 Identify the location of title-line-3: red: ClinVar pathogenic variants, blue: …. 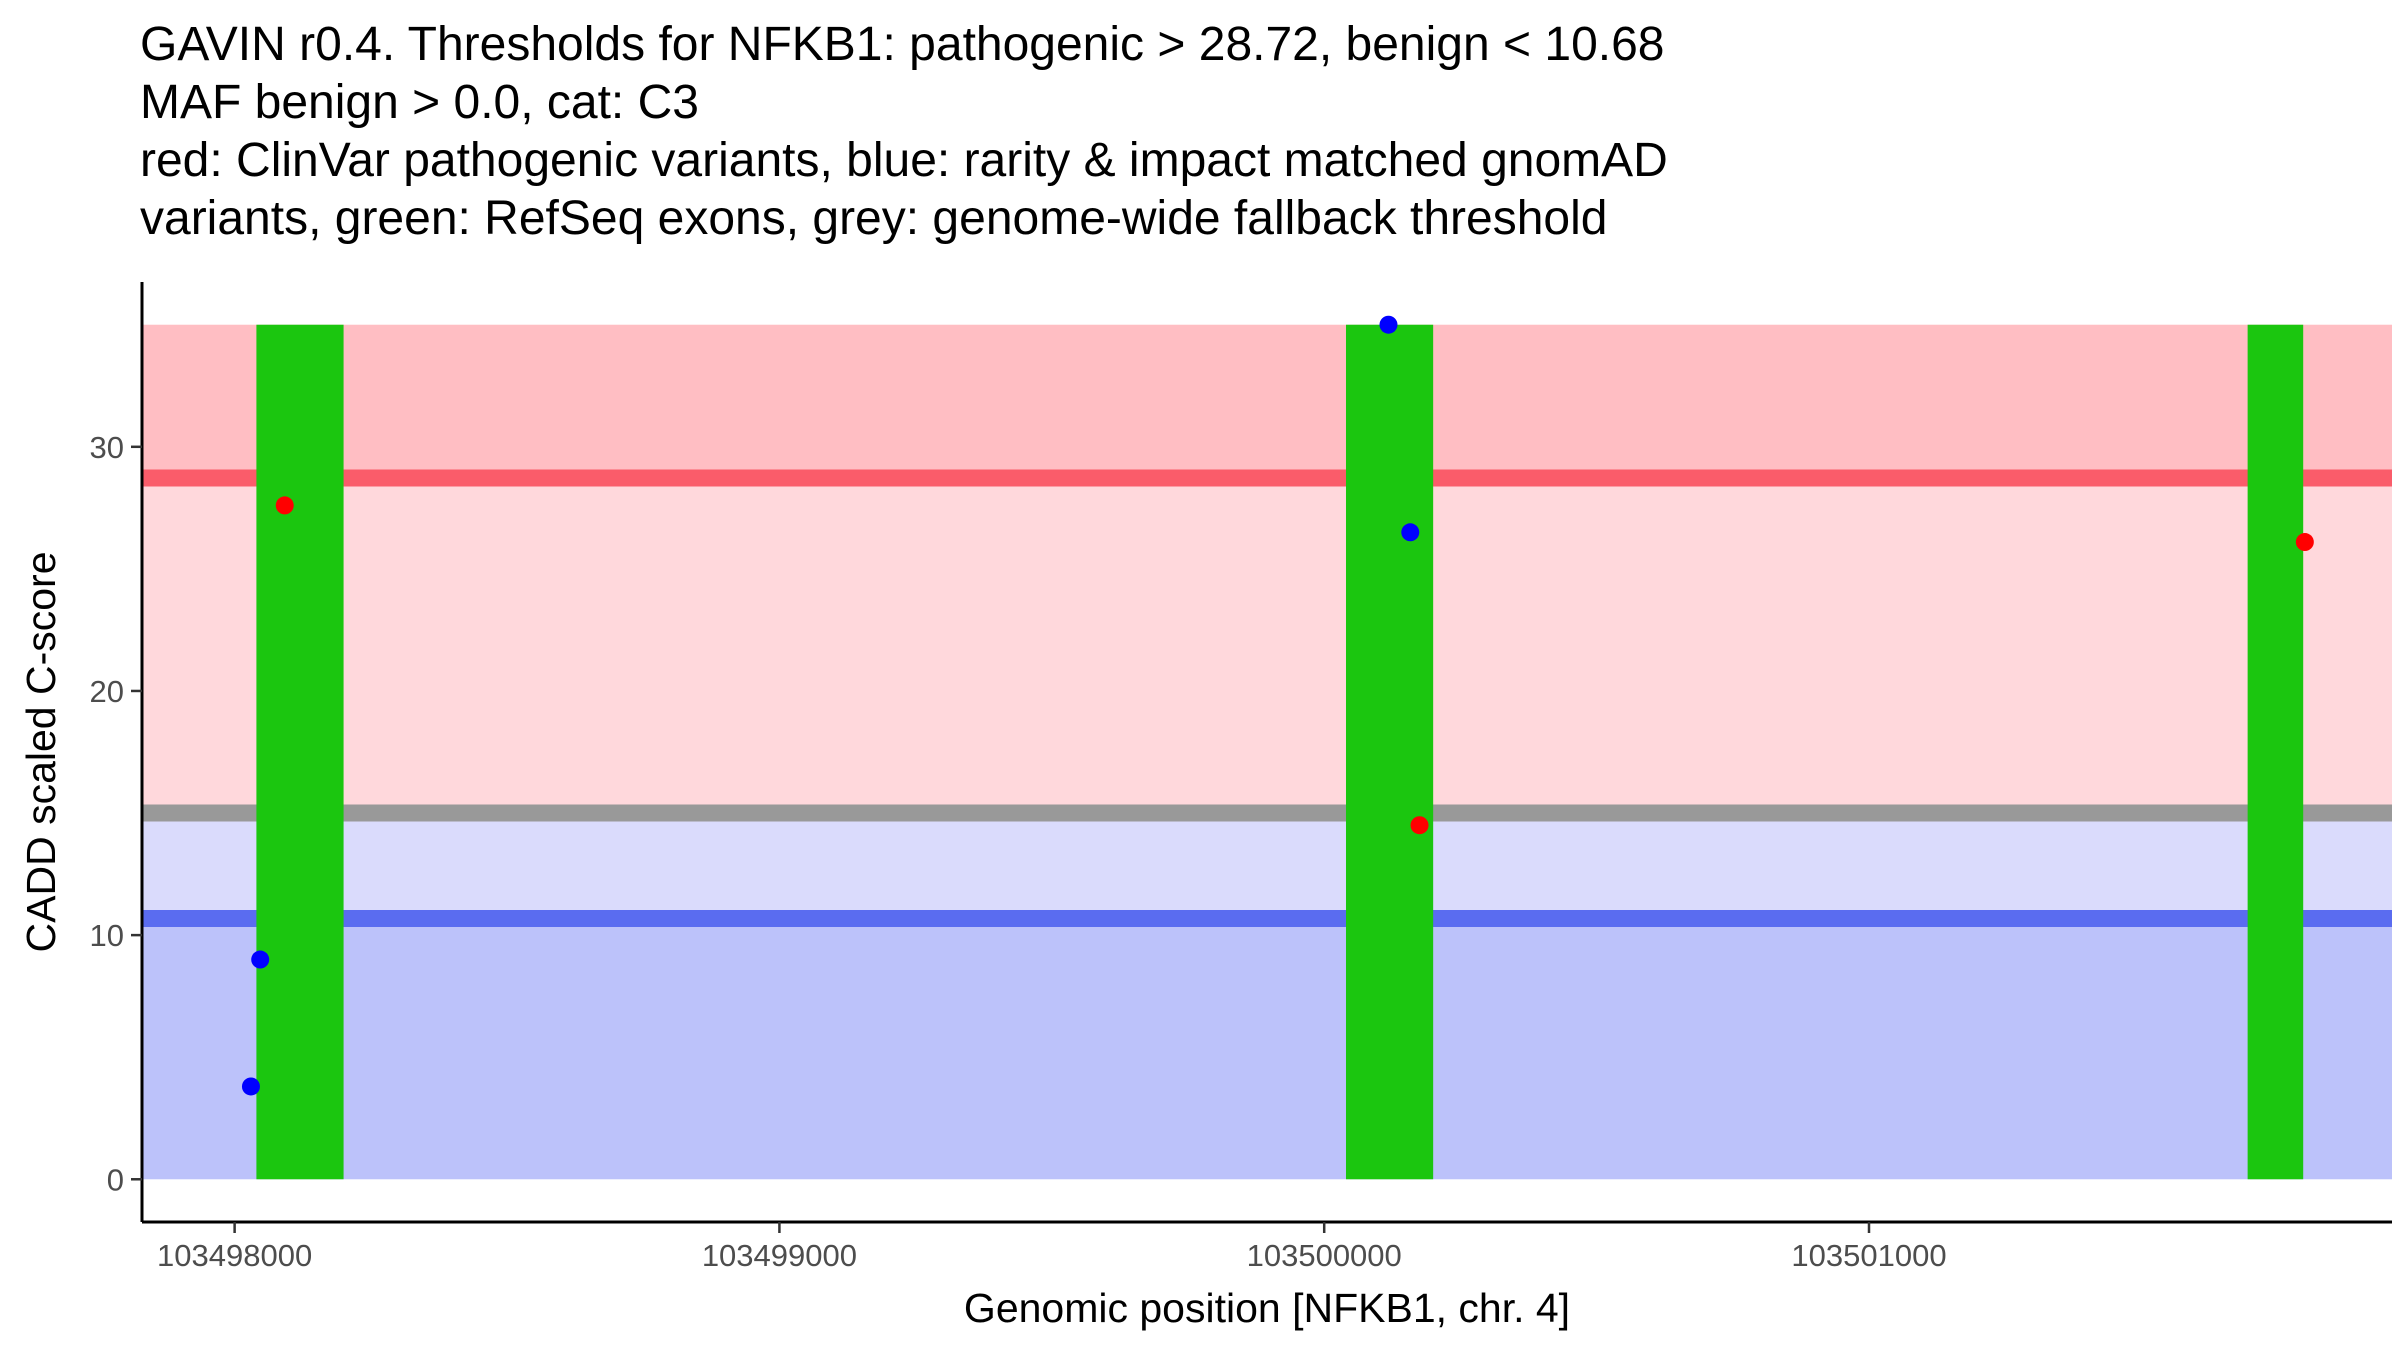
(904, 160).